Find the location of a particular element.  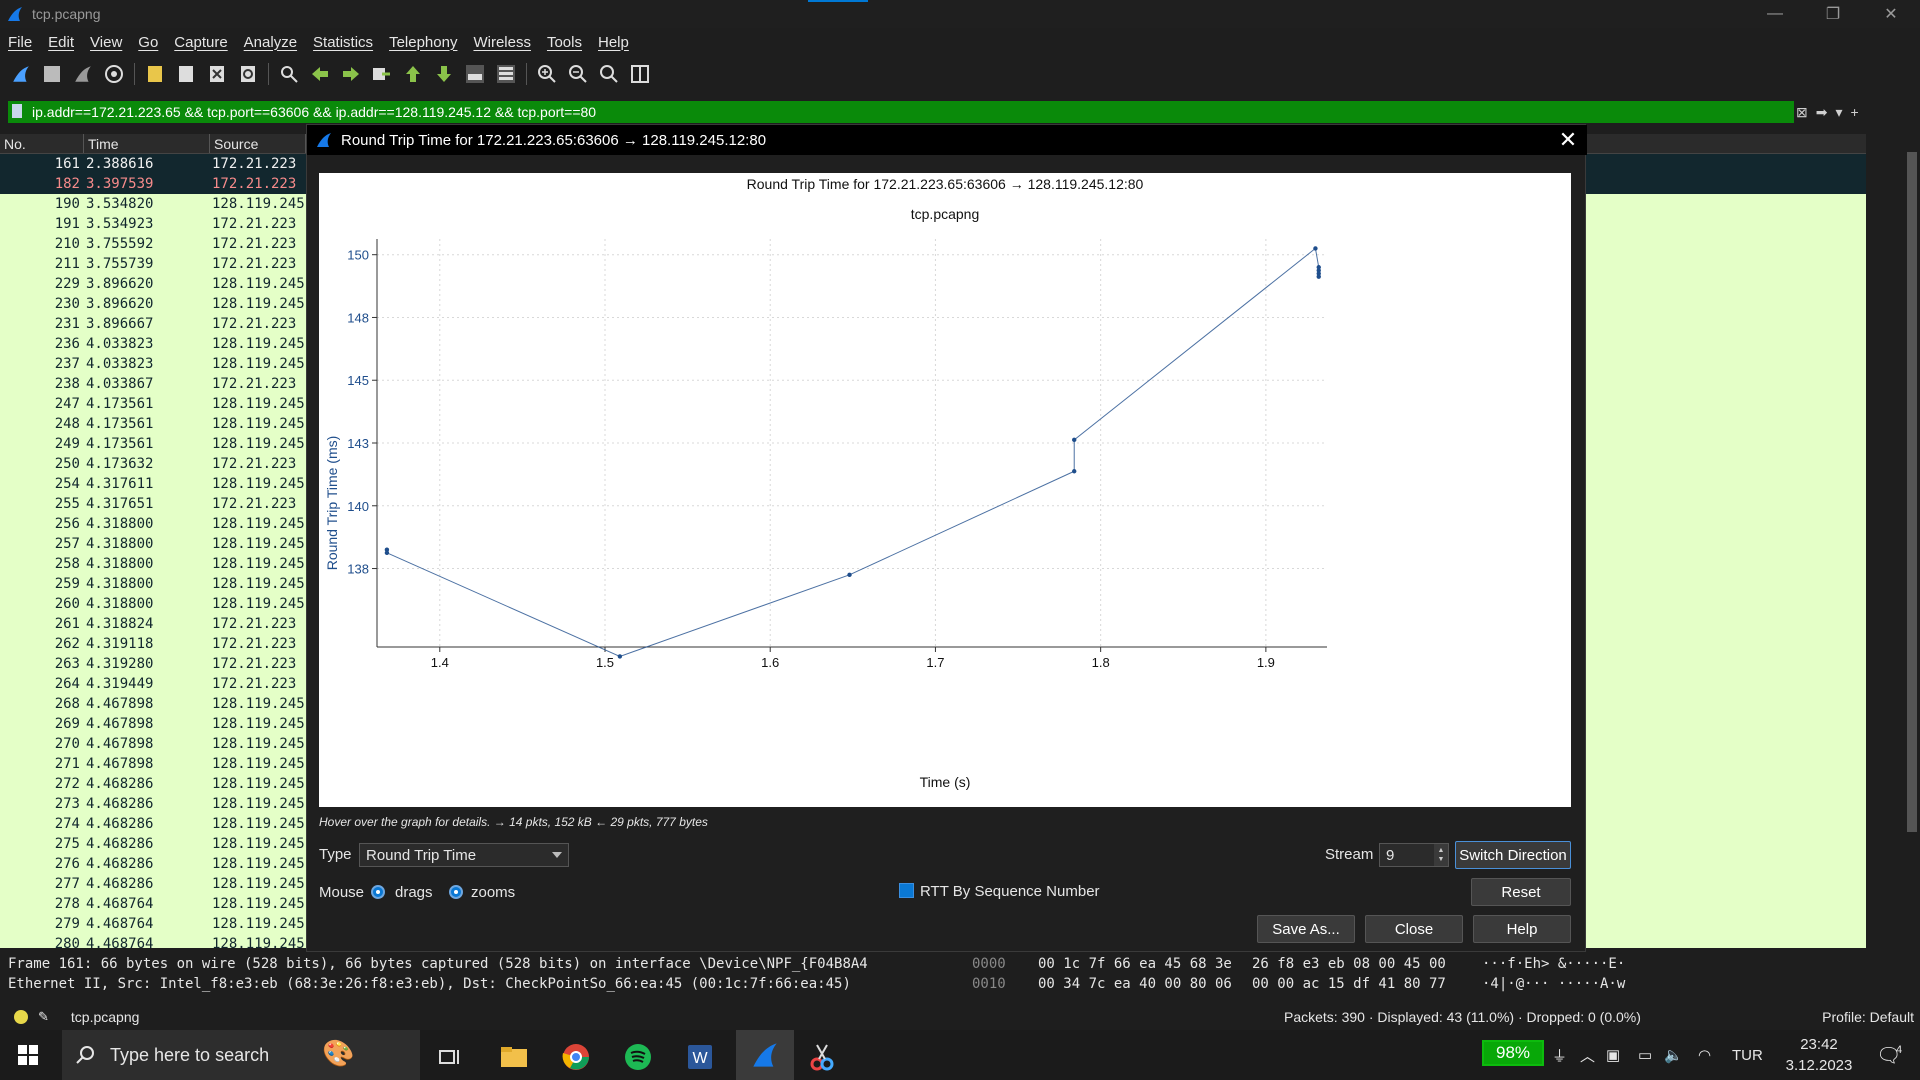

menu-item-tools: Tools is located at coordinates (564, 42).